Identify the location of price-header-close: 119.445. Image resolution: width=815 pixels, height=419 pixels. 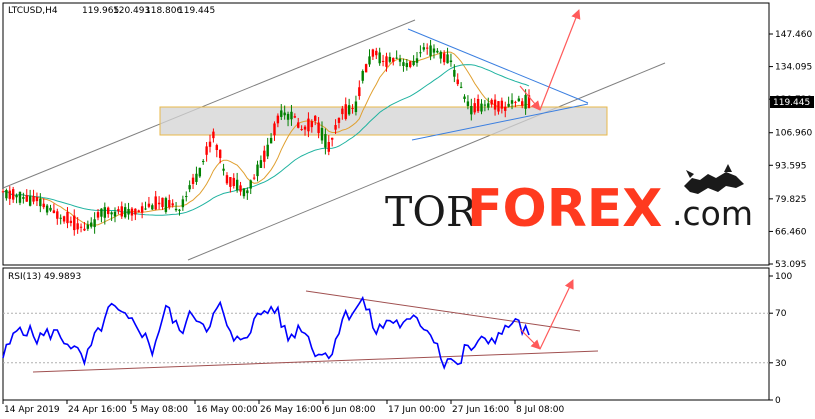
(196, 11).